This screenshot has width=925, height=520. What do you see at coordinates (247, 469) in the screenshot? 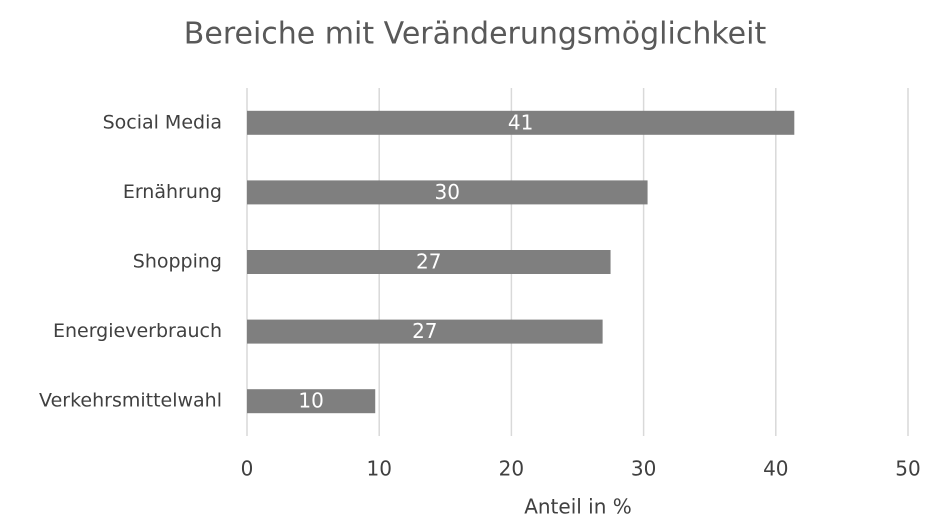
I see `x-tick-label: 0` at bounding box center [247, 469].